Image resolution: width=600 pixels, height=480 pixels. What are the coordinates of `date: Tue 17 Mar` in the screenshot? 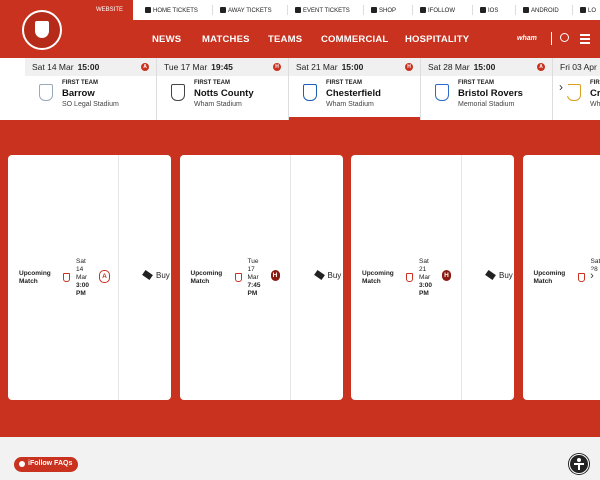 It's located at (186, 67).